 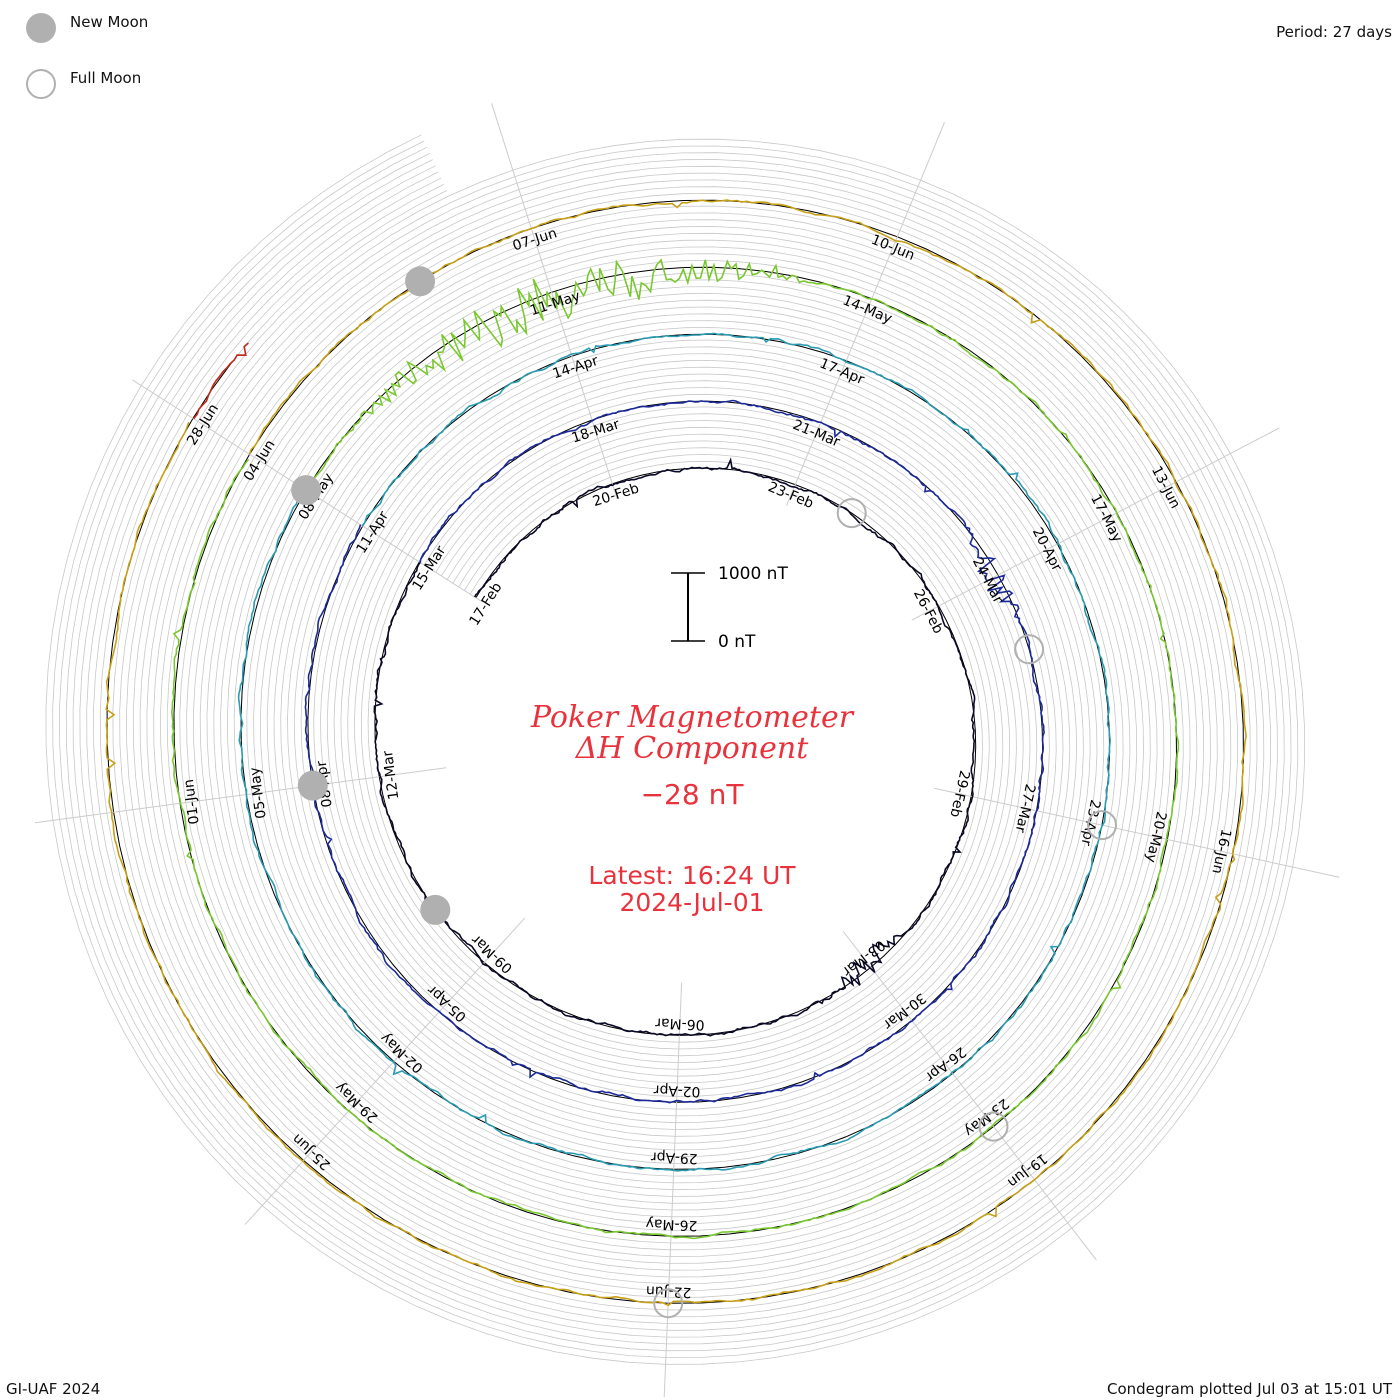 What do you see at coordinates (671, 1224) in the screenshot?
I see `date-label: 26-May` at bounding box center [671, 1224].